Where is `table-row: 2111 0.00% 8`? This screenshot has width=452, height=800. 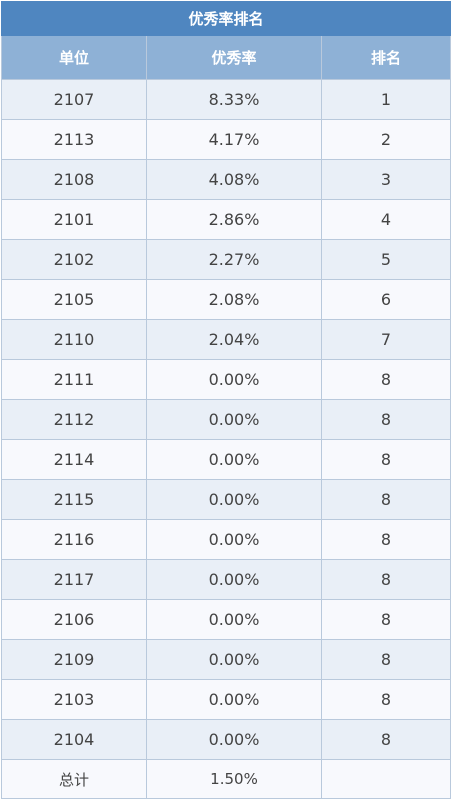
table-row: 2111 0.00% 8 is located at coordinates (226, 379).